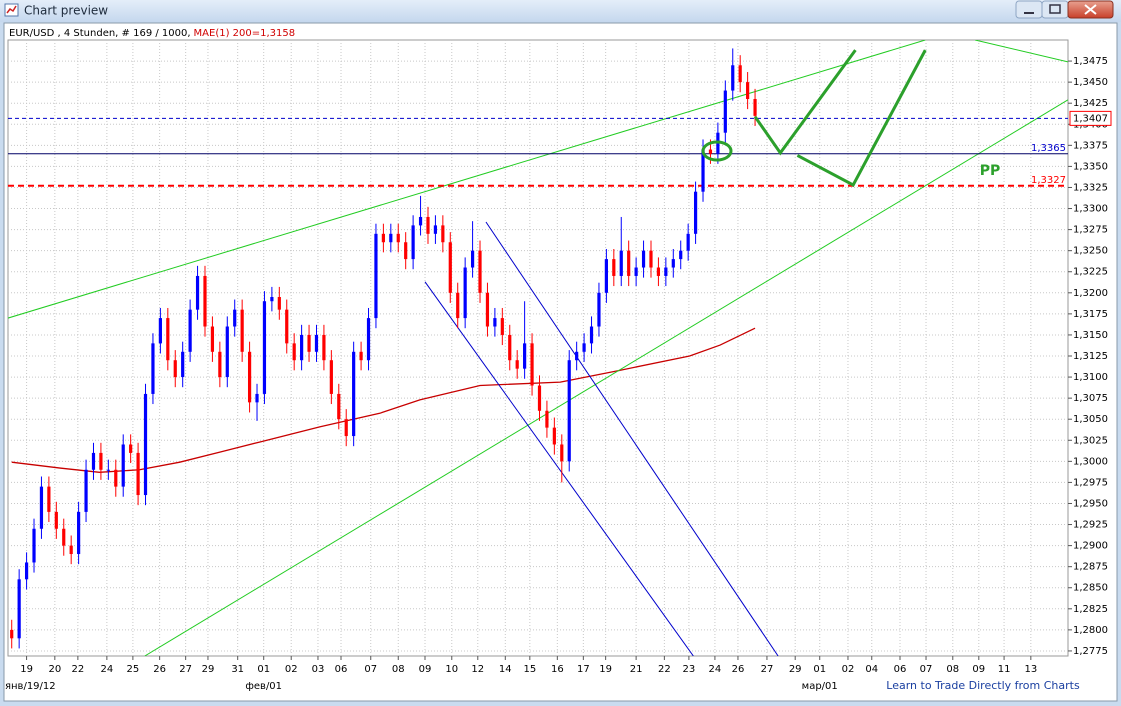  What do you see at coordinates (477, 669) in the screenshot?
I see `x-tick-label: 12` at bounding box center [477, 669].